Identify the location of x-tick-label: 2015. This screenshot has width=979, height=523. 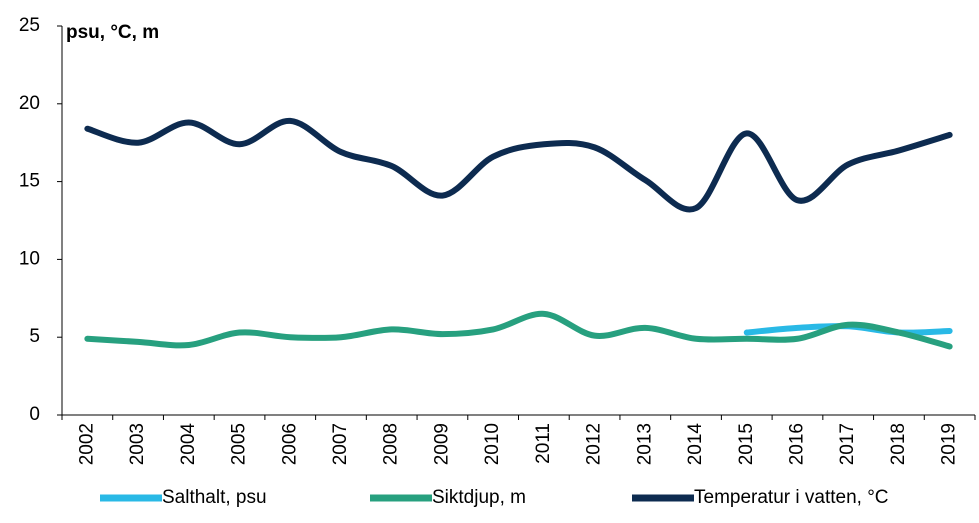
(746, 444).